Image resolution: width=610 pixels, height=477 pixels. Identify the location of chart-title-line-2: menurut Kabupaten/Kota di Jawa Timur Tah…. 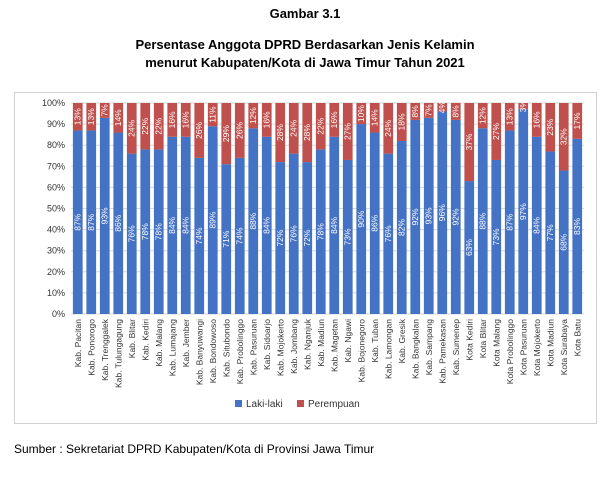
(305, 62).